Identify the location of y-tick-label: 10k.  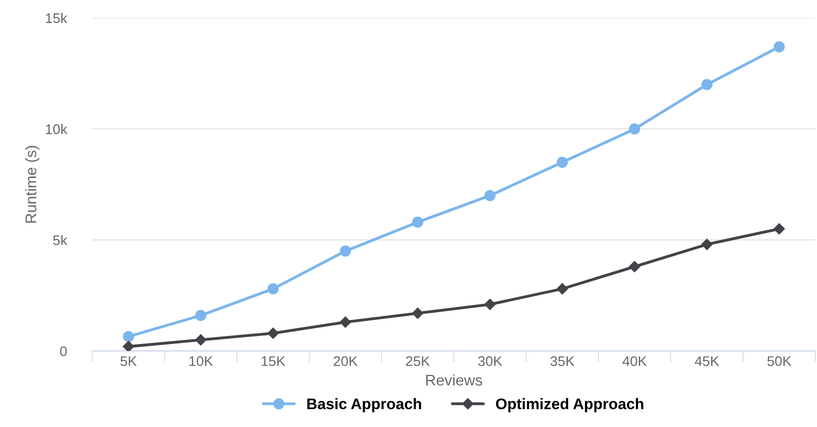
(57, 129).